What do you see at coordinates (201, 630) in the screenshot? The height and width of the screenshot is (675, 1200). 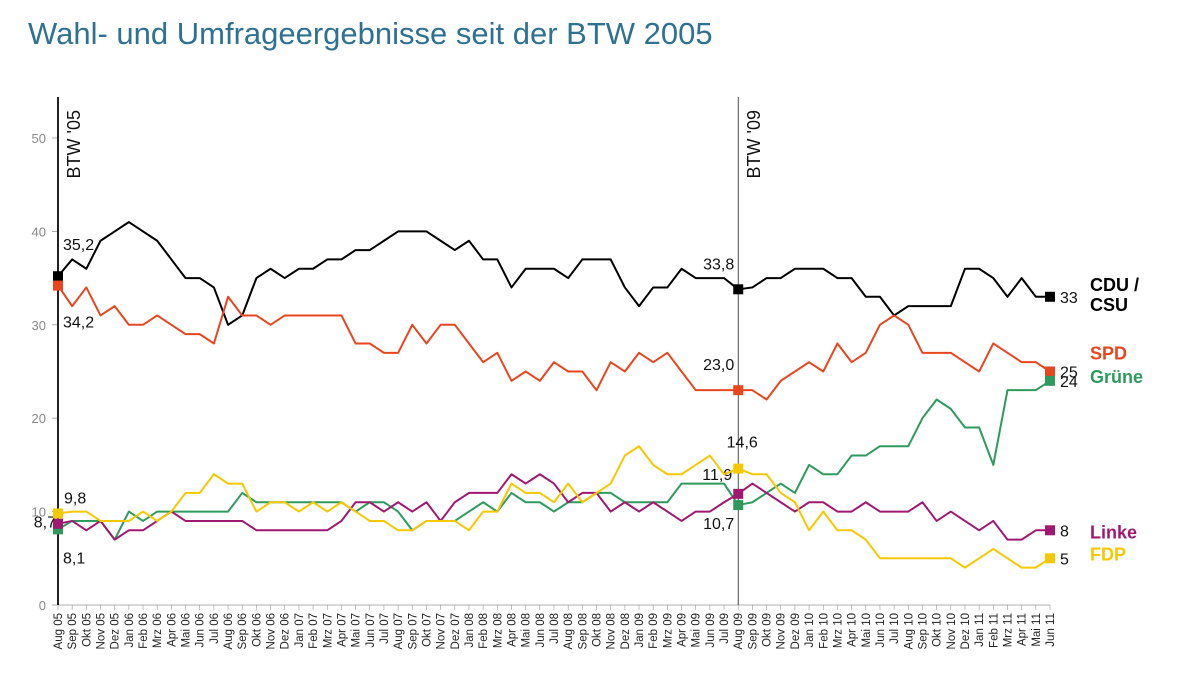 I see `x-tick-label: Jun 06` at bounding box center [201, 630].